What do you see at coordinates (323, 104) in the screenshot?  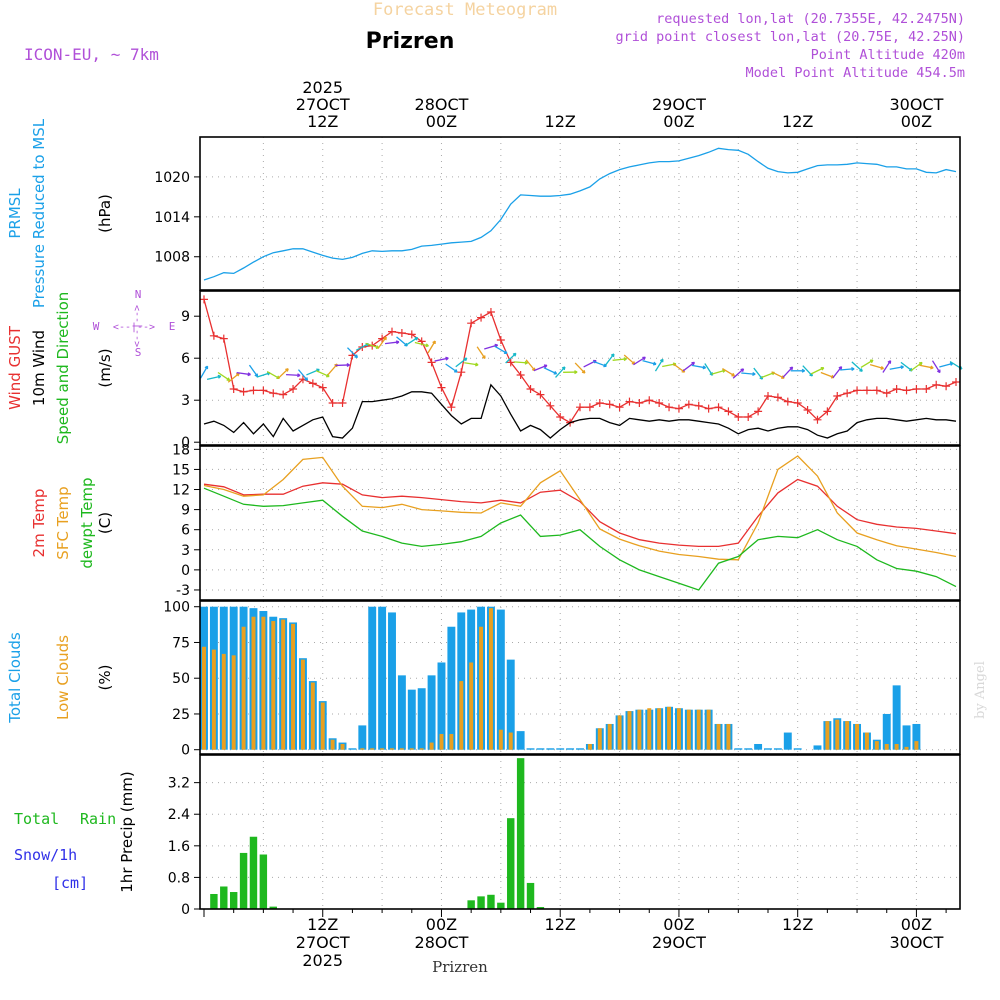 I see `time-label-top: 27OCT` at bounding box center [323, 104].